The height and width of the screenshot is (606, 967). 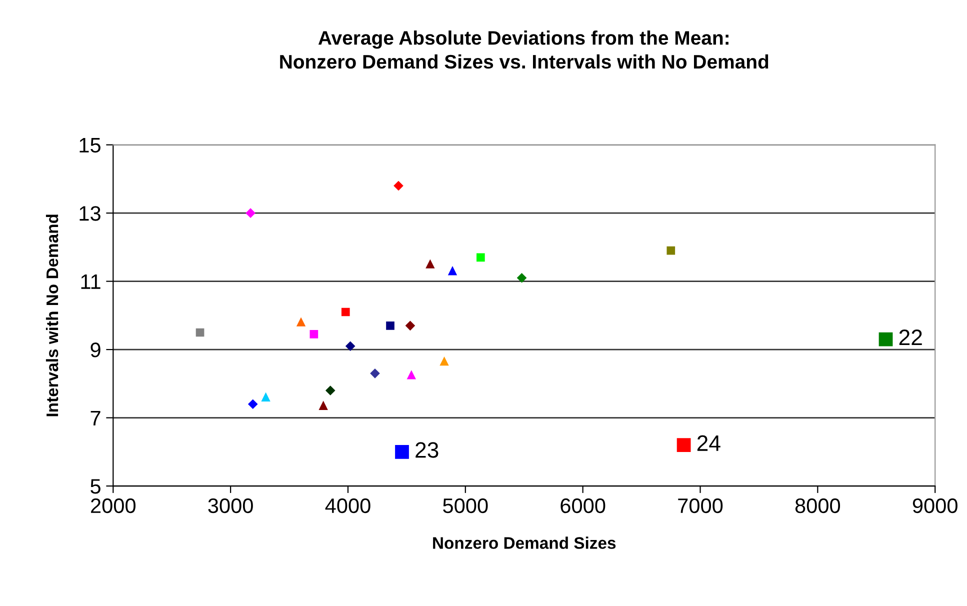 What do you see at coordinates (90, 213) in the screenshot?
I see `y-tick-label: 13` at bounding box center [90, 213].